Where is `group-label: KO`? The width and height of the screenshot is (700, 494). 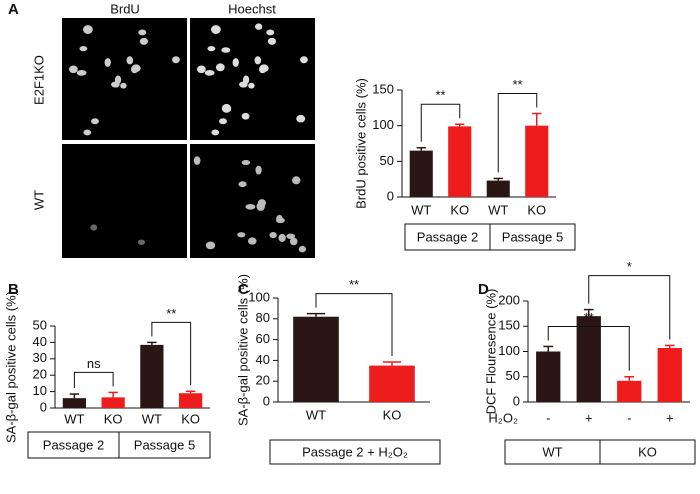 group-label: KO is located at coordinates (647, 451).